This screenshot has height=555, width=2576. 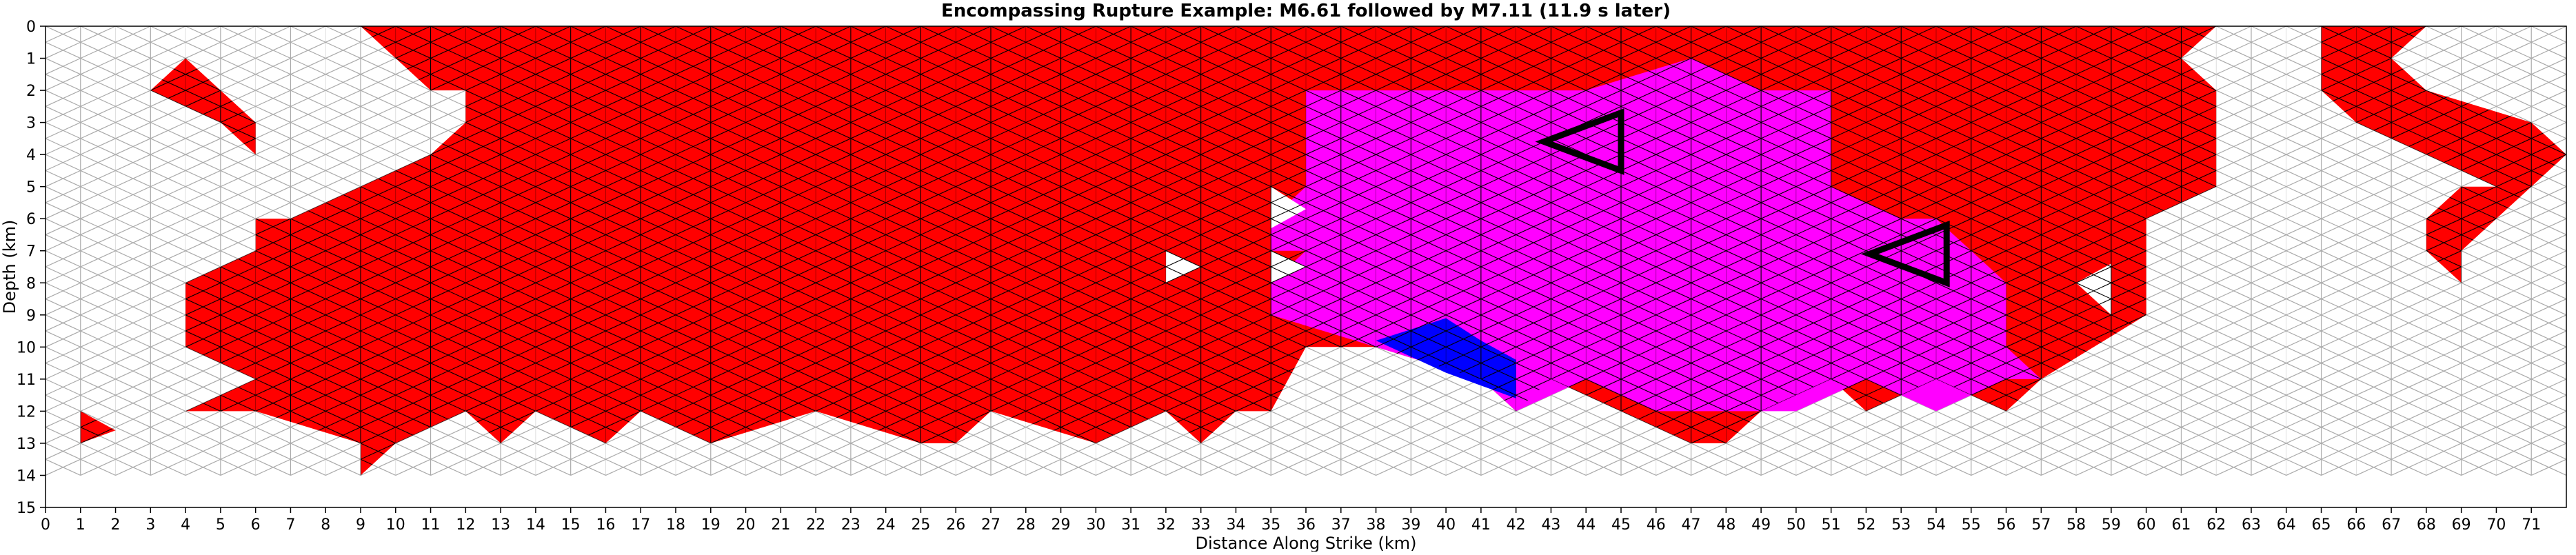 I want to click on y-tick-label: 9, so click(x=31, y=316).